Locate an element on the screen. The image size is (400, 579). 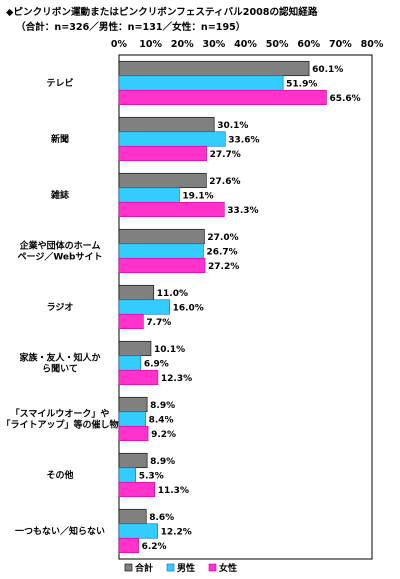
data-label: 27.6% is located at coordinates (224, 182).